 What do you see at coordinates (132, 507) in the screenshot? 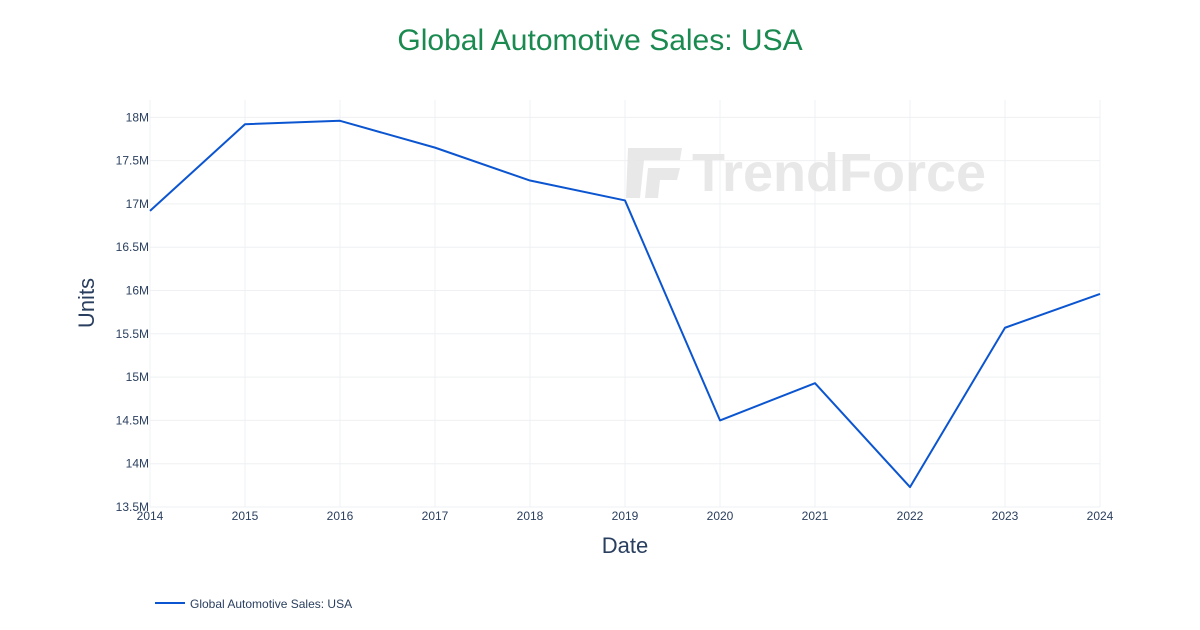
I see `y-tick-label: 13.5M` at bounding box center [132, 507].